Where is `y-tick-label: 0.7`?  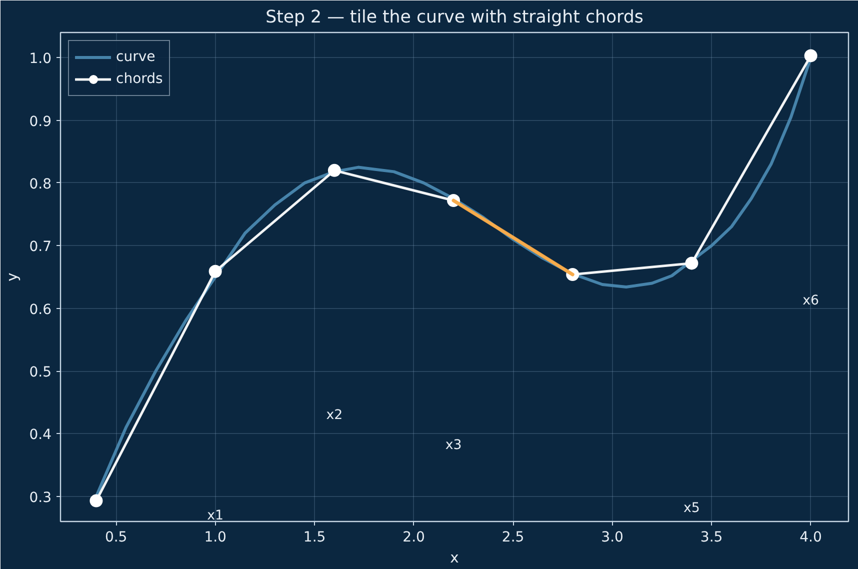
y-tick-label: 0.7 is located at coordinates (40, 247).